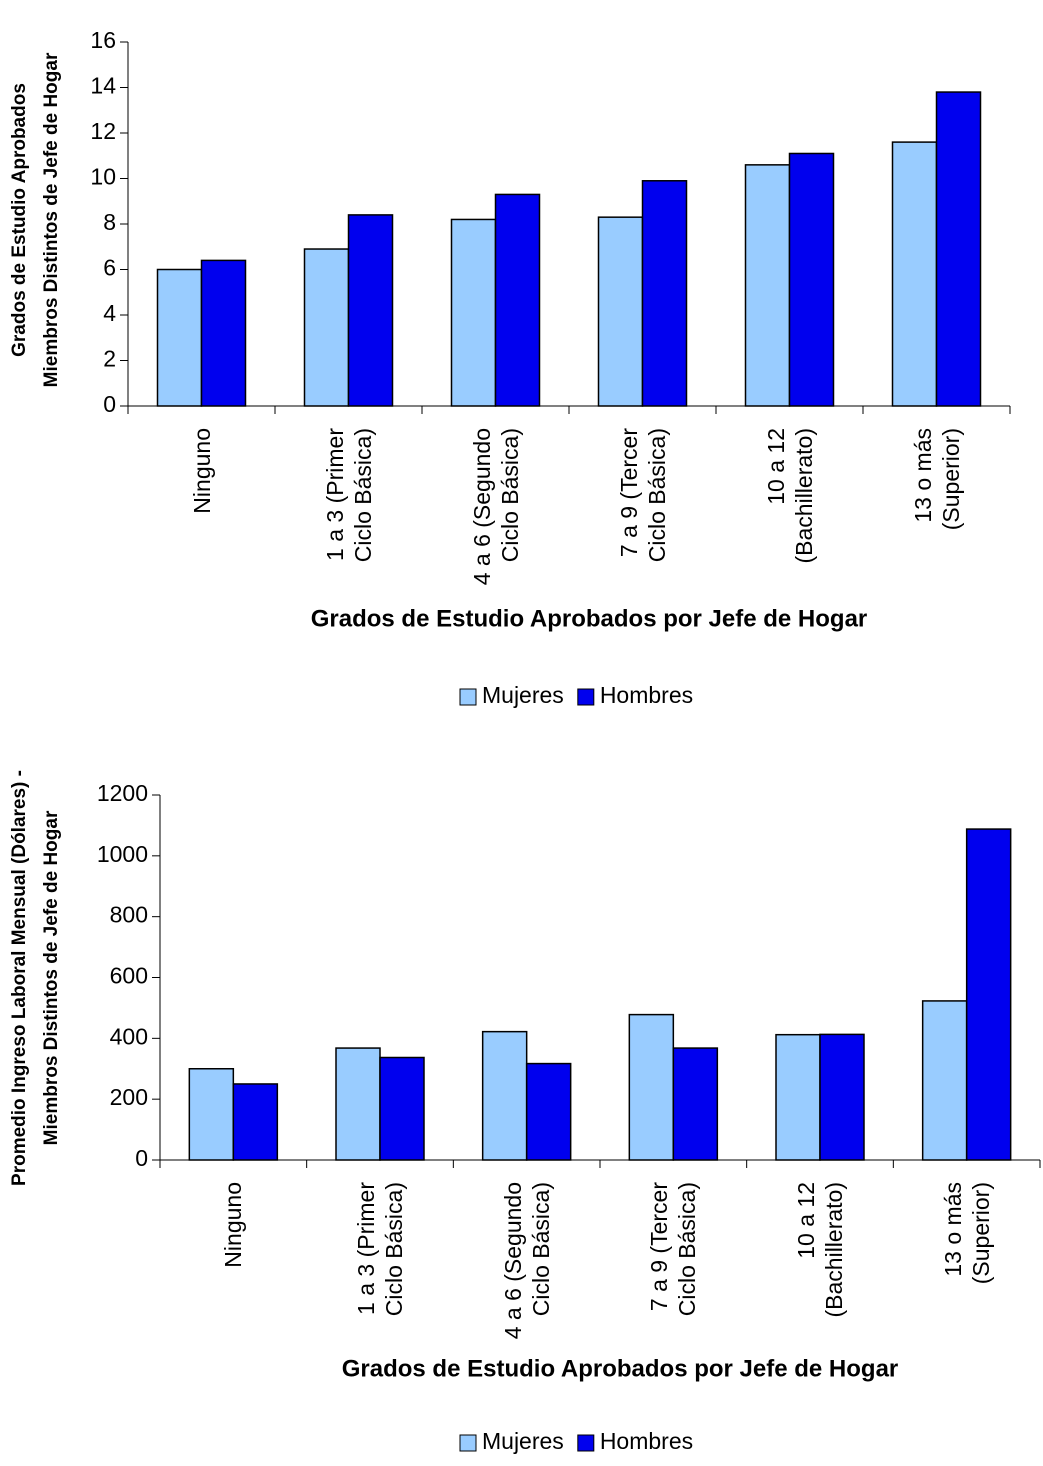 The height and width of the screenshot is (1466, 1043). Describe the element at coordinates (129, 1036) in the screenshot. I see `y-tick-label: 400` at that location.